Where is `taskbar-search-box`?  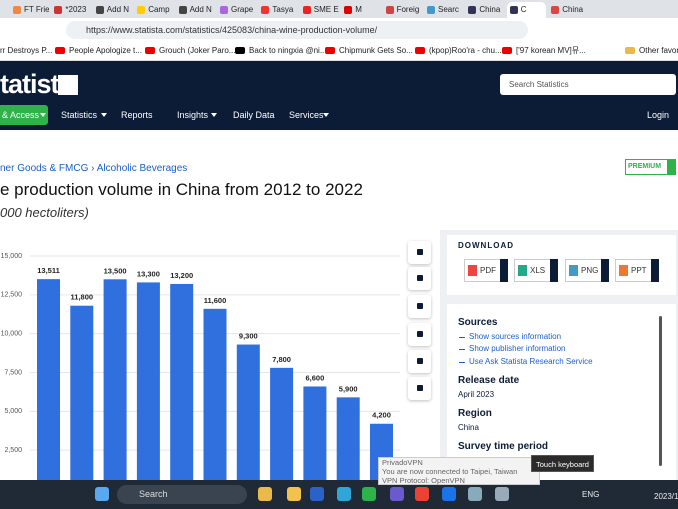
taskbar-search-box is located at coordinates (182, 494).